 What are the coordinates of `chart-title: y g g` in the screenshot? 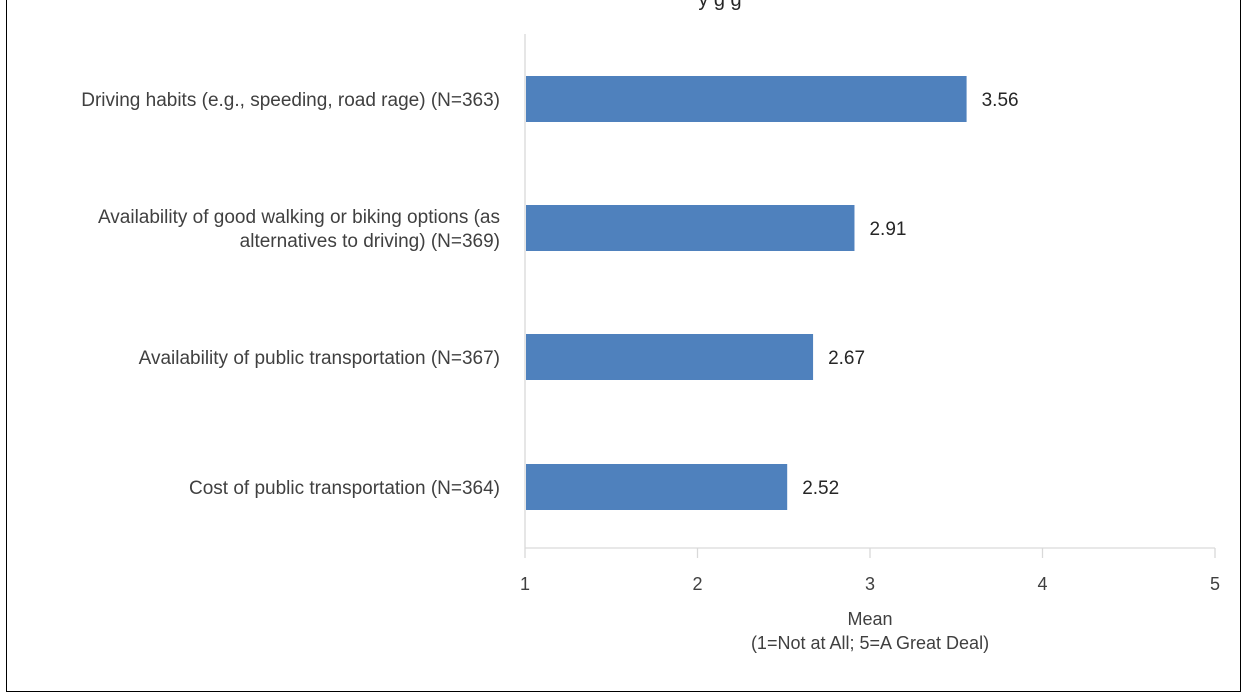 It's located at (719, 5).